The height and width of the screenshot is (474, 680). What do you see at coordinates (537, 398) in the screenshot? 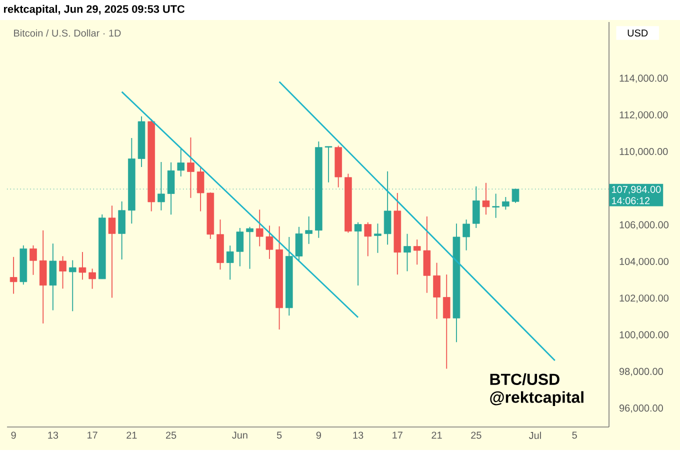
I see `annotation: @rektcapital` at bounding box center [537, 398].